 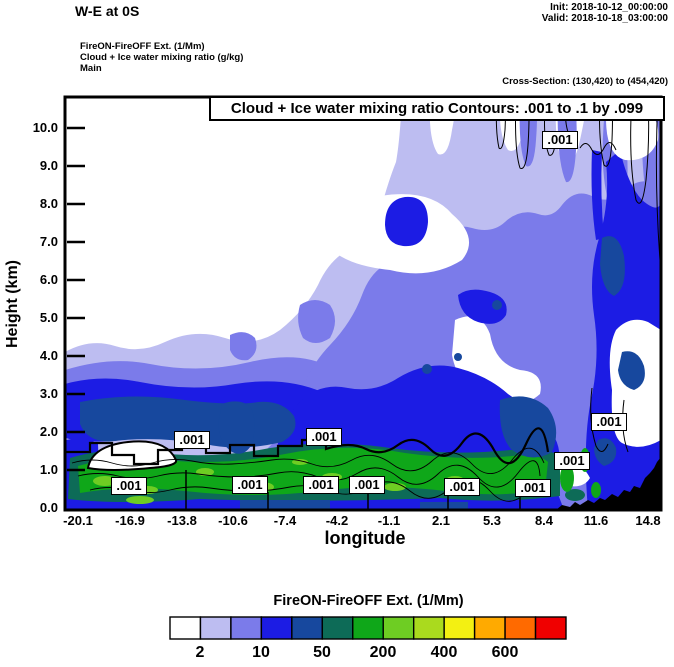 What do you see at coordinates (142, 46) in the screenshot?
I see `product-line-1: FireON-FireOFF Ext. (1/Mm)` at bounding box center [142, 46].